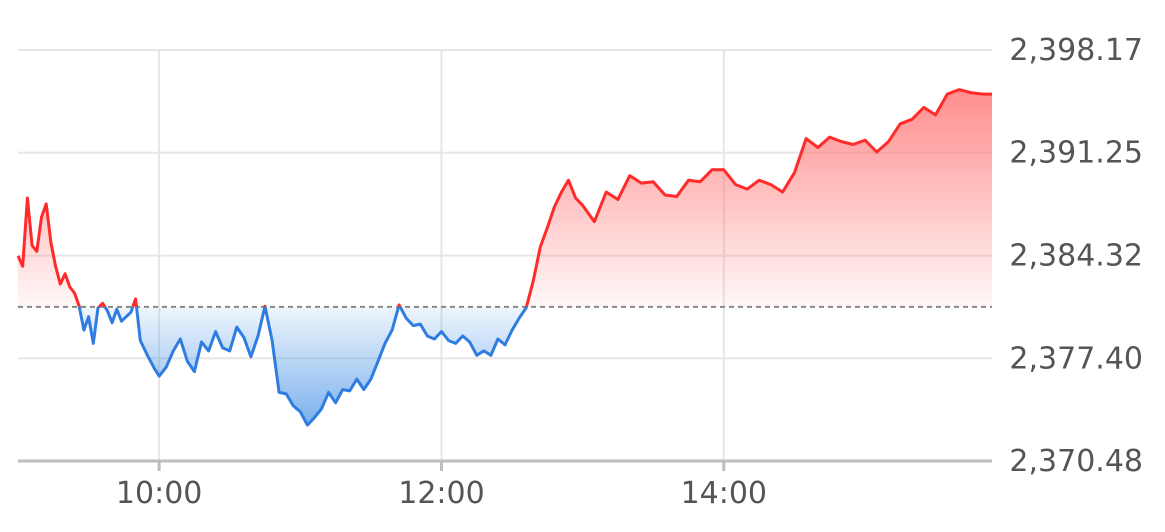 This screenshot has height=532, width=1165. Describe the element at coordinates (724, 493) in the screenshot. I see `x-tick-label: 14:00` at that location.